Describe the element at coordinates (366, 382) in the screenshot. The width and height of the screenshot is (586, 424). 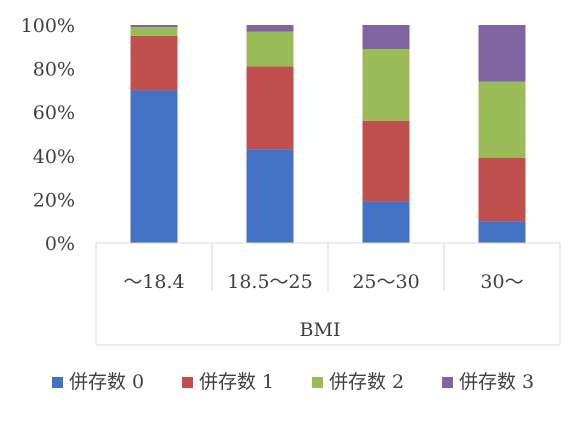
I see `legend-label: 併存数 2` at that location.